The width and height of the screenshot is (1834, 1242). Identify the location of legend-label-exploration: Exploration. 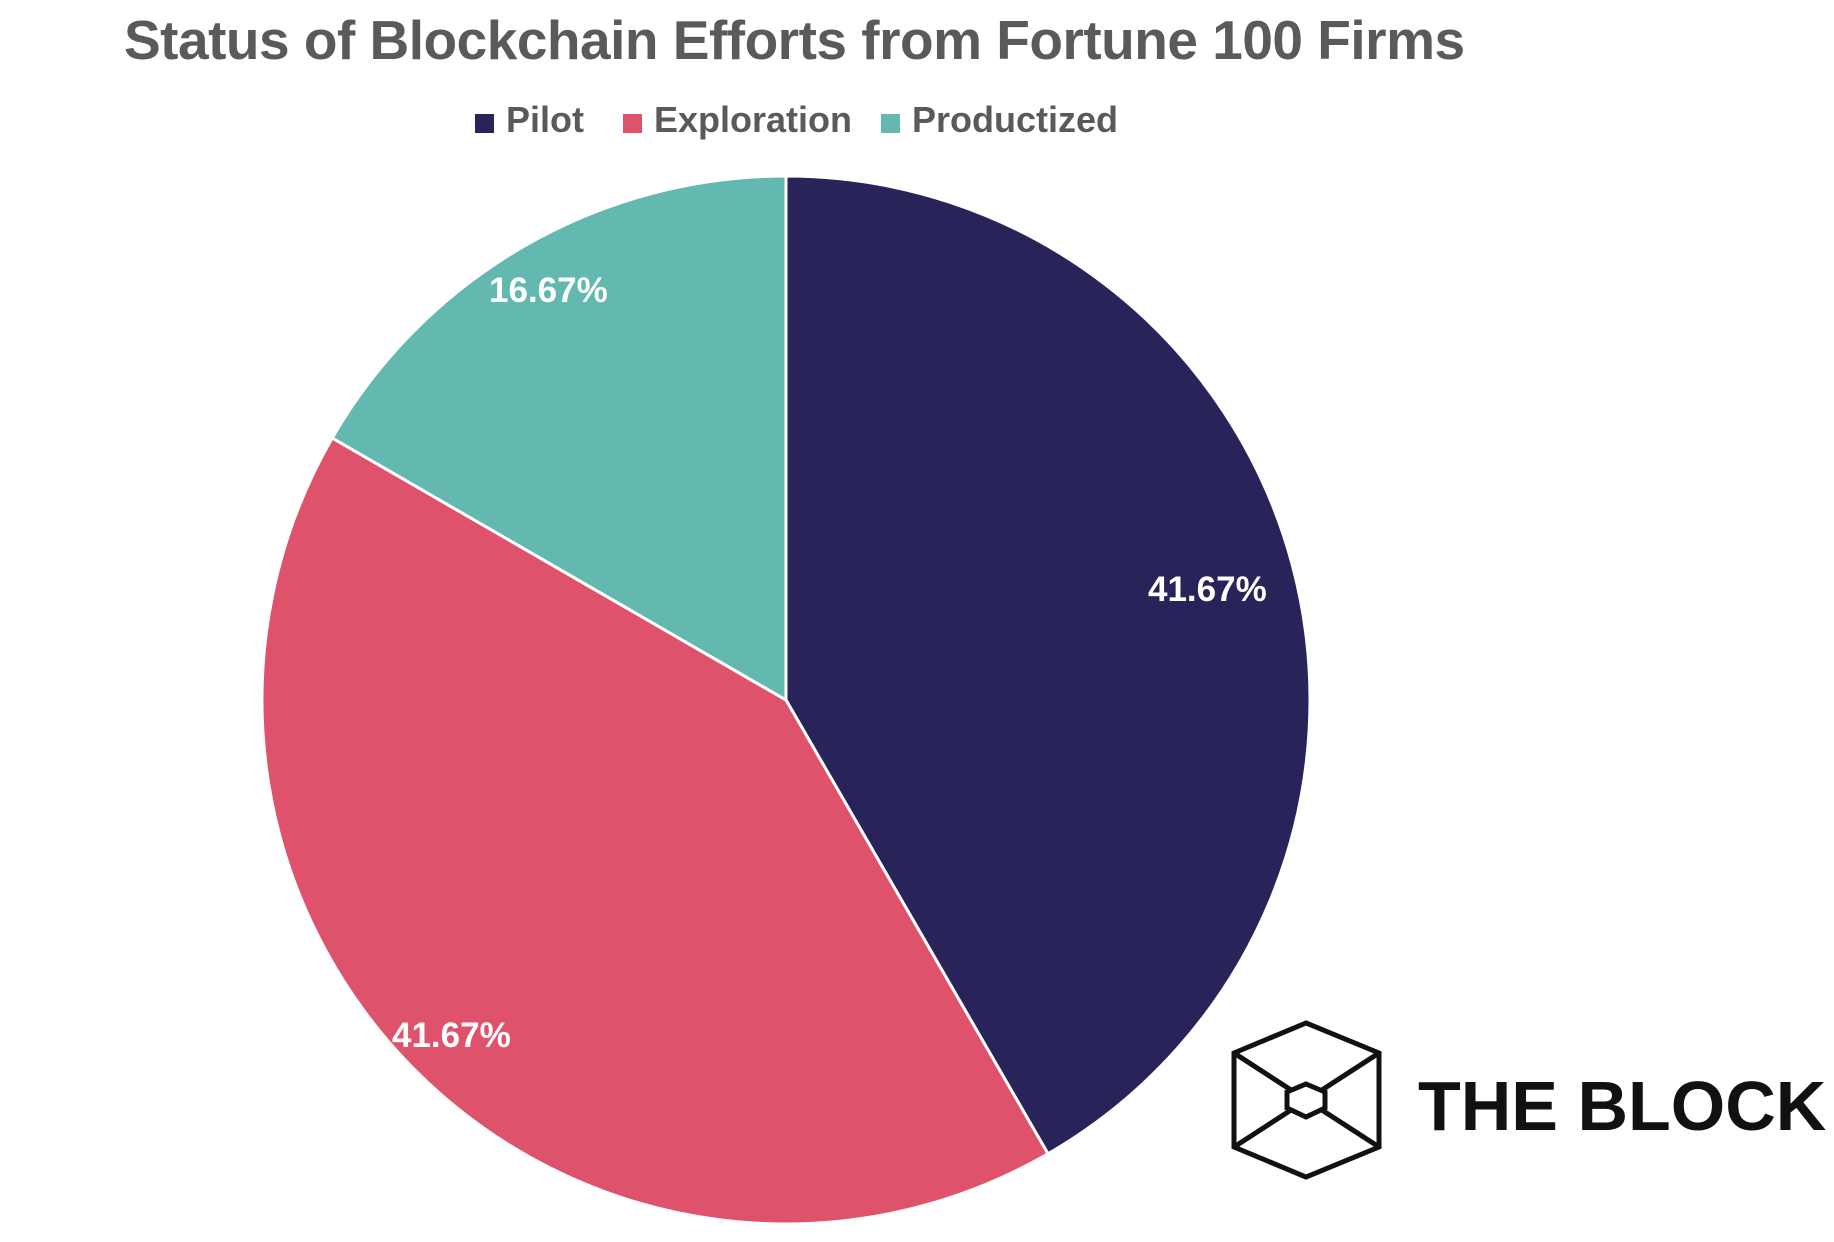
(753, 119).